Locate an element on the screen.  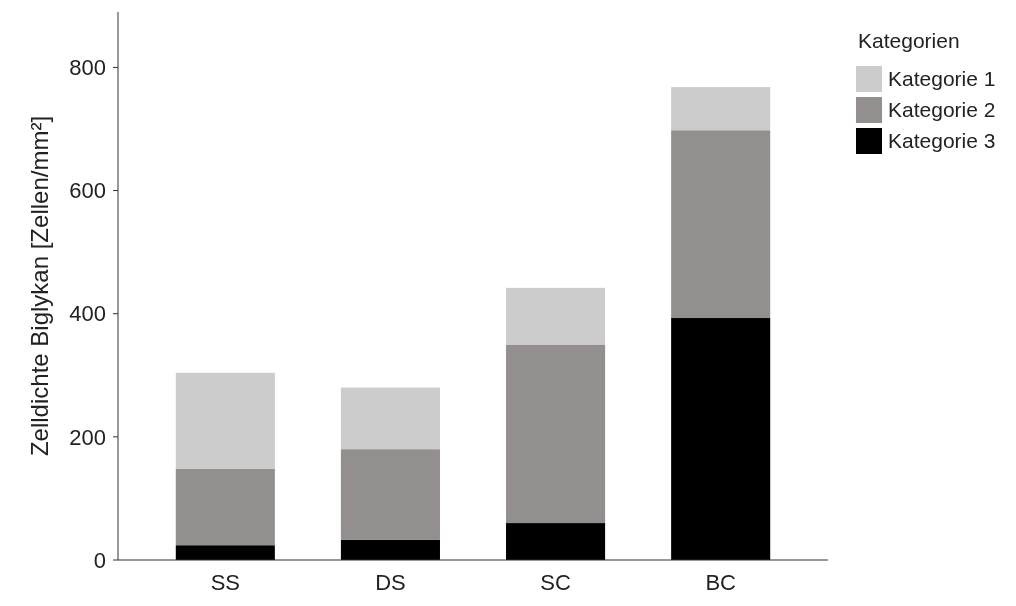
legend-label: Kategorie 2 is located at coordinates (942, 110).